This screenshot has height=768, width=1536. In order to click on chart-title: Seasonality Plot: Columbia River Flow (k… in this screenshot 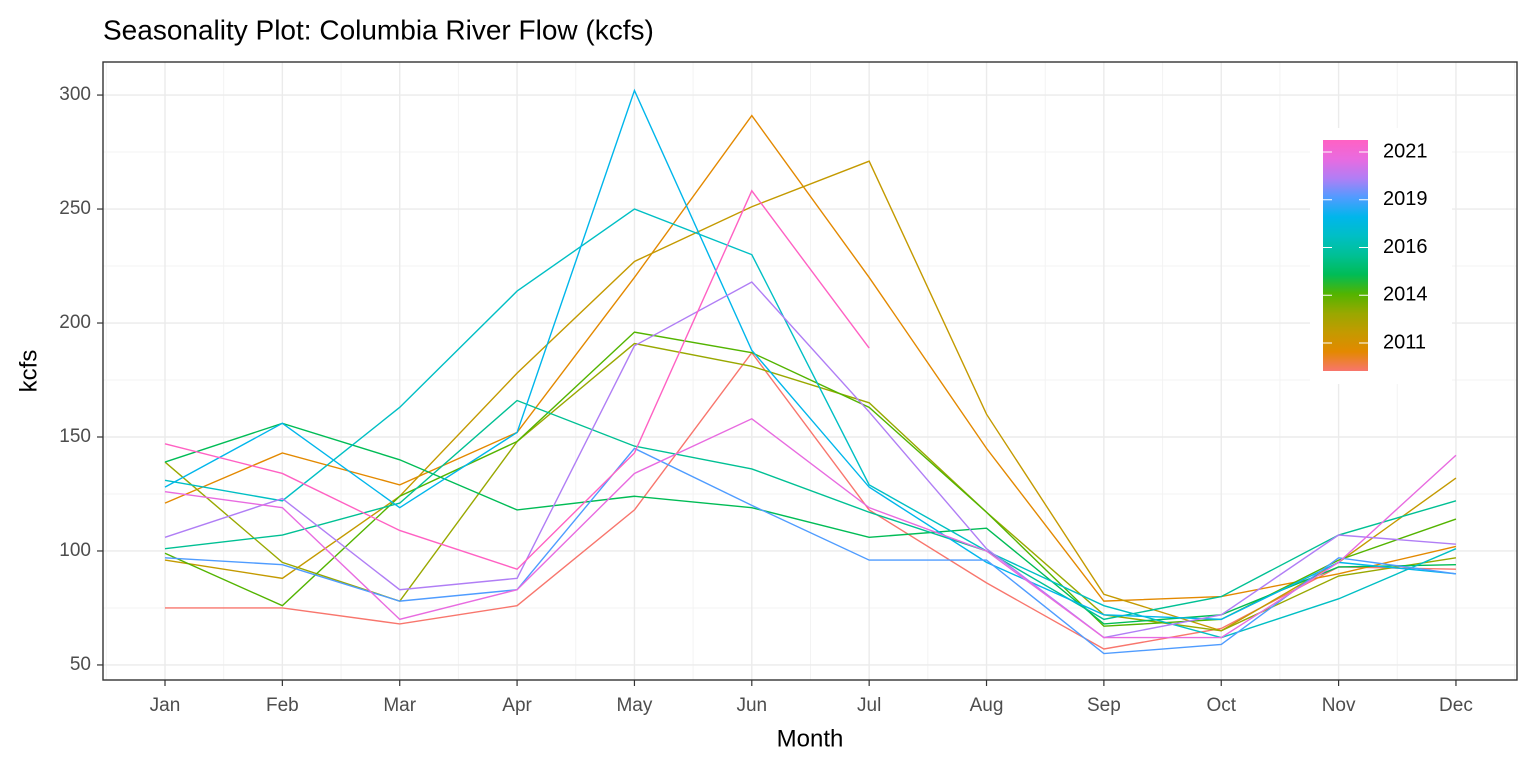, I will do `click(378, 29)`.